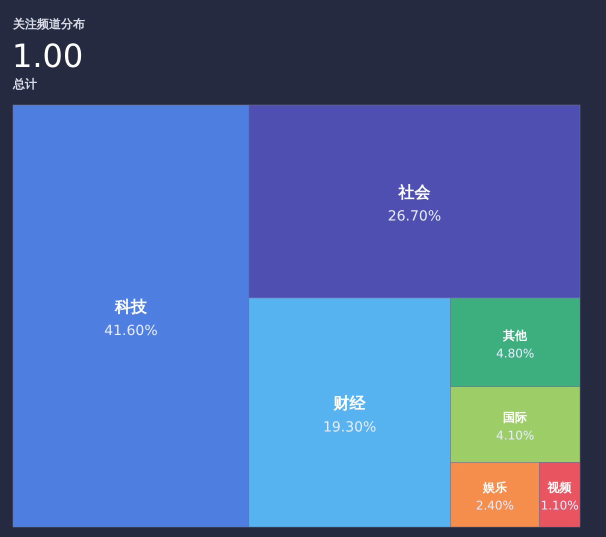 Image resolution: width=606 pixels, height=537 pixels. I want to click on data-label: 19.30%, so click(349, 427).